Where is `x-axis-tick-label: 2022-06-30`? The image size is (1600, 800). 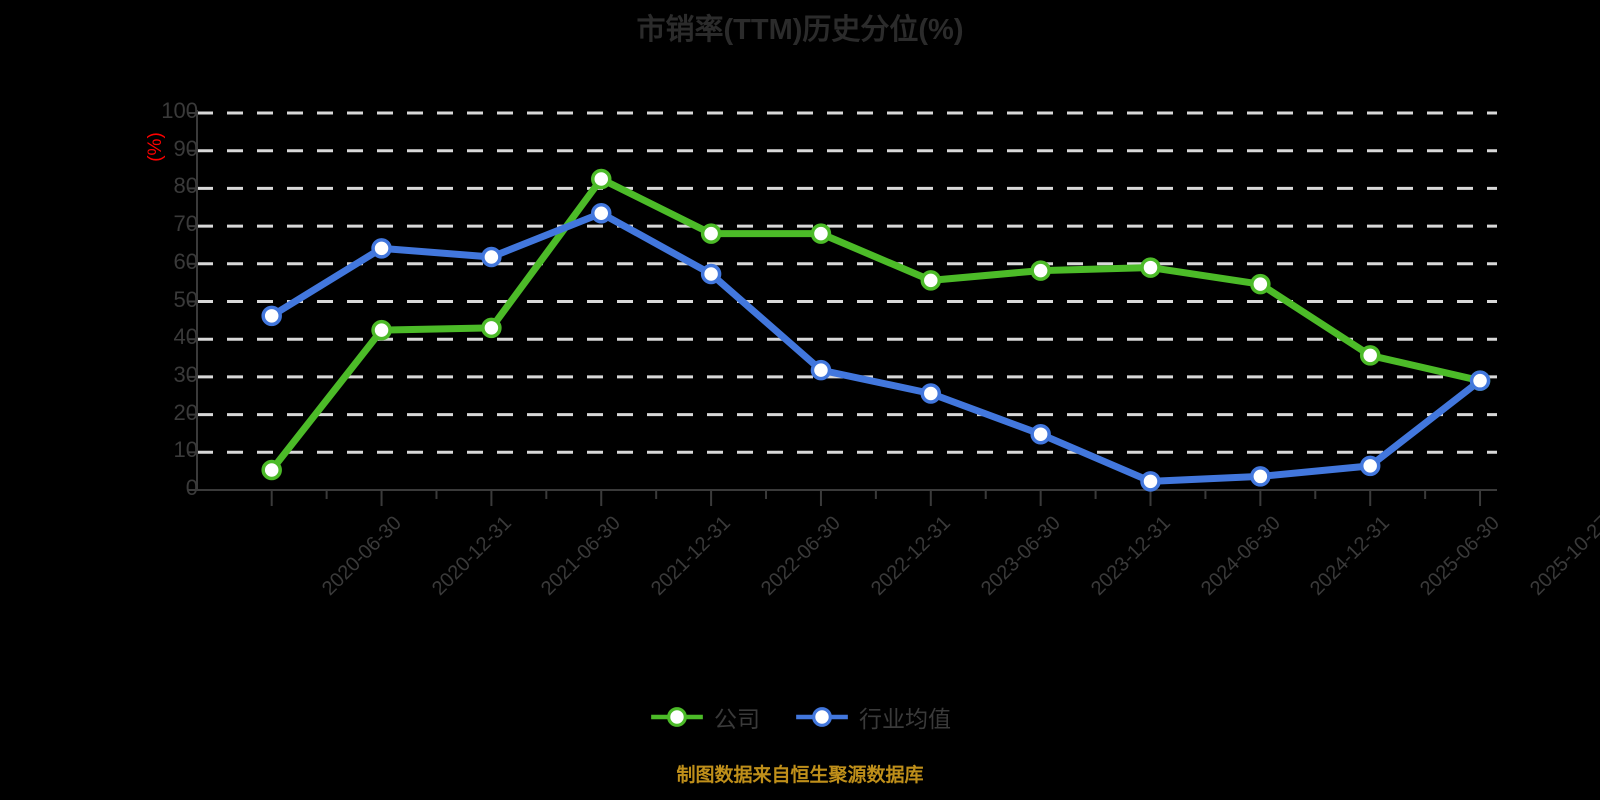 x-axis-tick-label: 2022-06-30 is located at coordinates (801, 556).